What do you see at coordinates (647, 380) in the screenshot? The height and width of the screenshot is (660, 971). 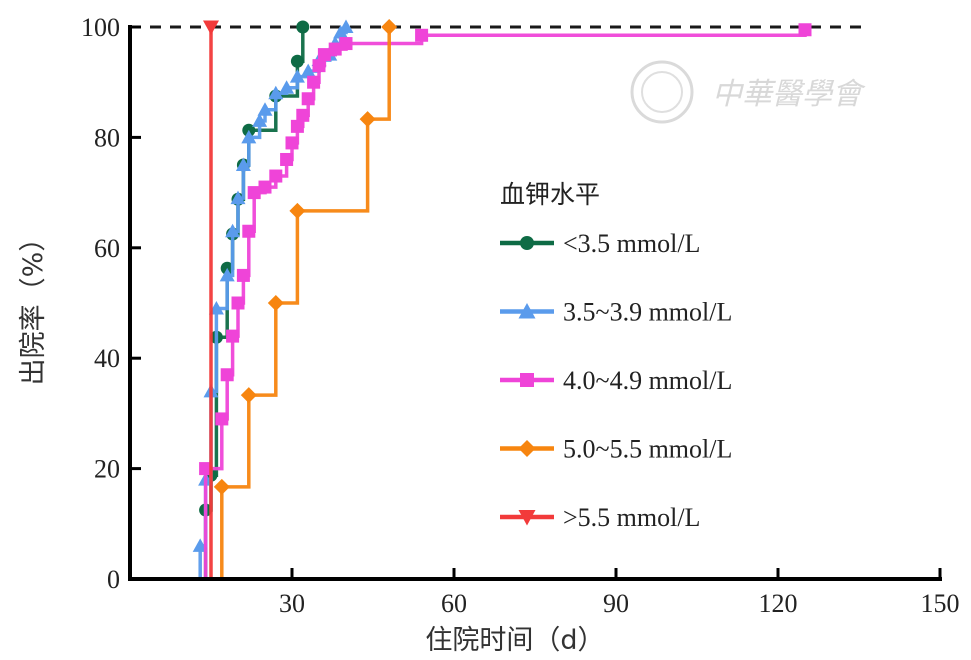 I see `legend-label-2: 4.0~4.9 mmol/L` at bounding box center [647, 380].